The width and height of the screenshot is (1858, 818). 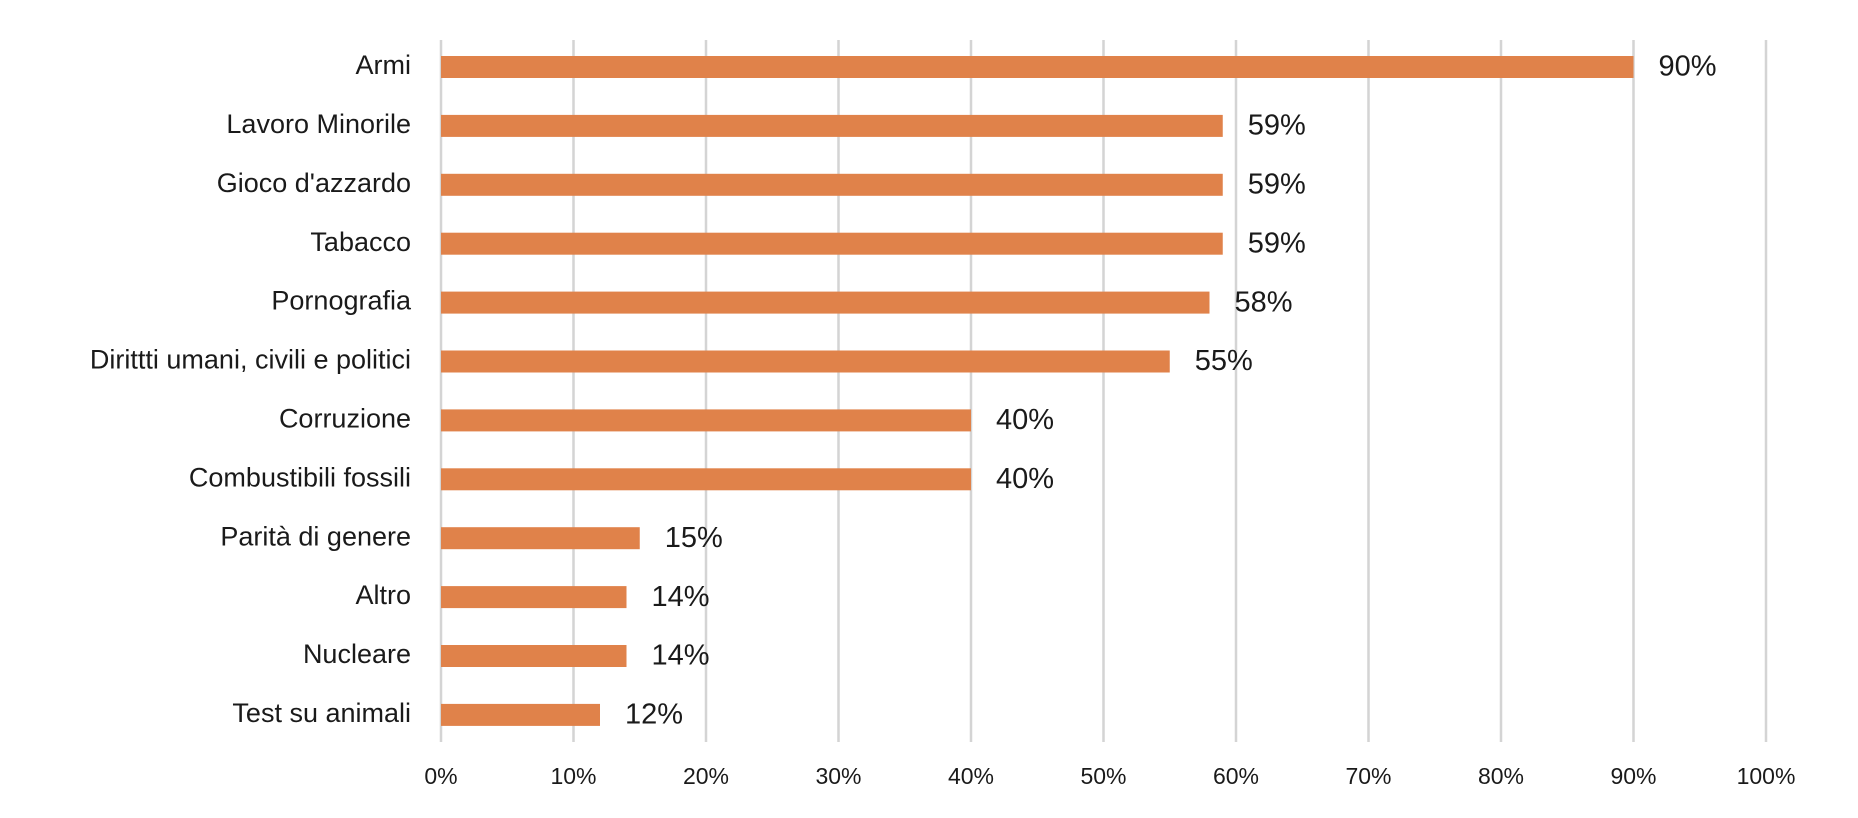 What do you see at coordinates (1236, 776) in the screenshot?
I see `x-tick-label: 60%` at bounding box center [1236, 776].